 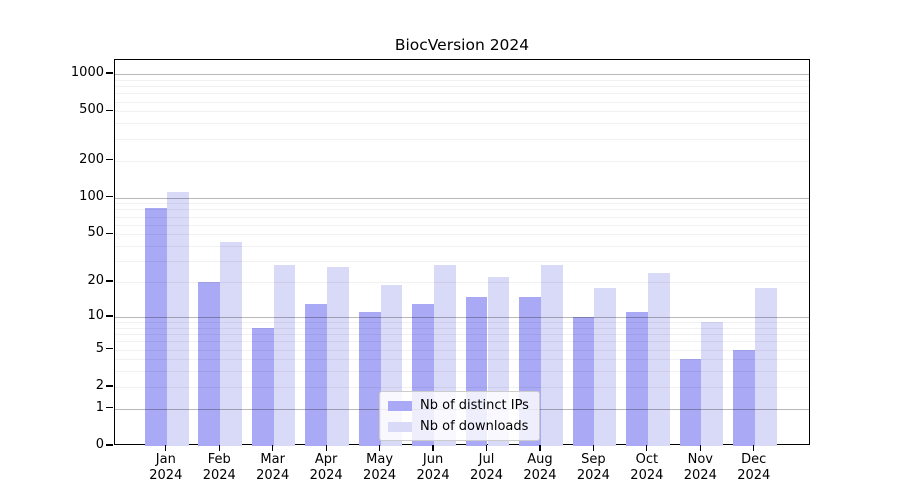 What do you see at coordinates (99, 348) in the screenshot?
I see `y-tick-label: 5` at bounding box center [99, 348].